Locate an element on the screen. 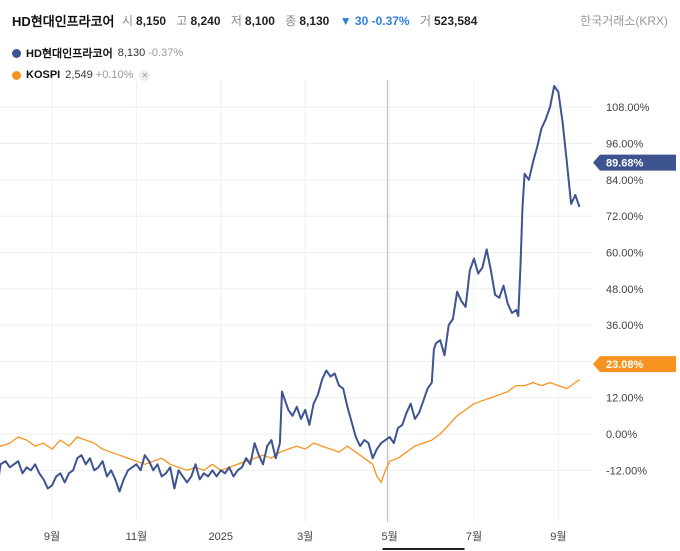 The width and height of the screenshot is (680, 551). stock-name: HD현대인프라코어 is located at coordinates (63, 21).